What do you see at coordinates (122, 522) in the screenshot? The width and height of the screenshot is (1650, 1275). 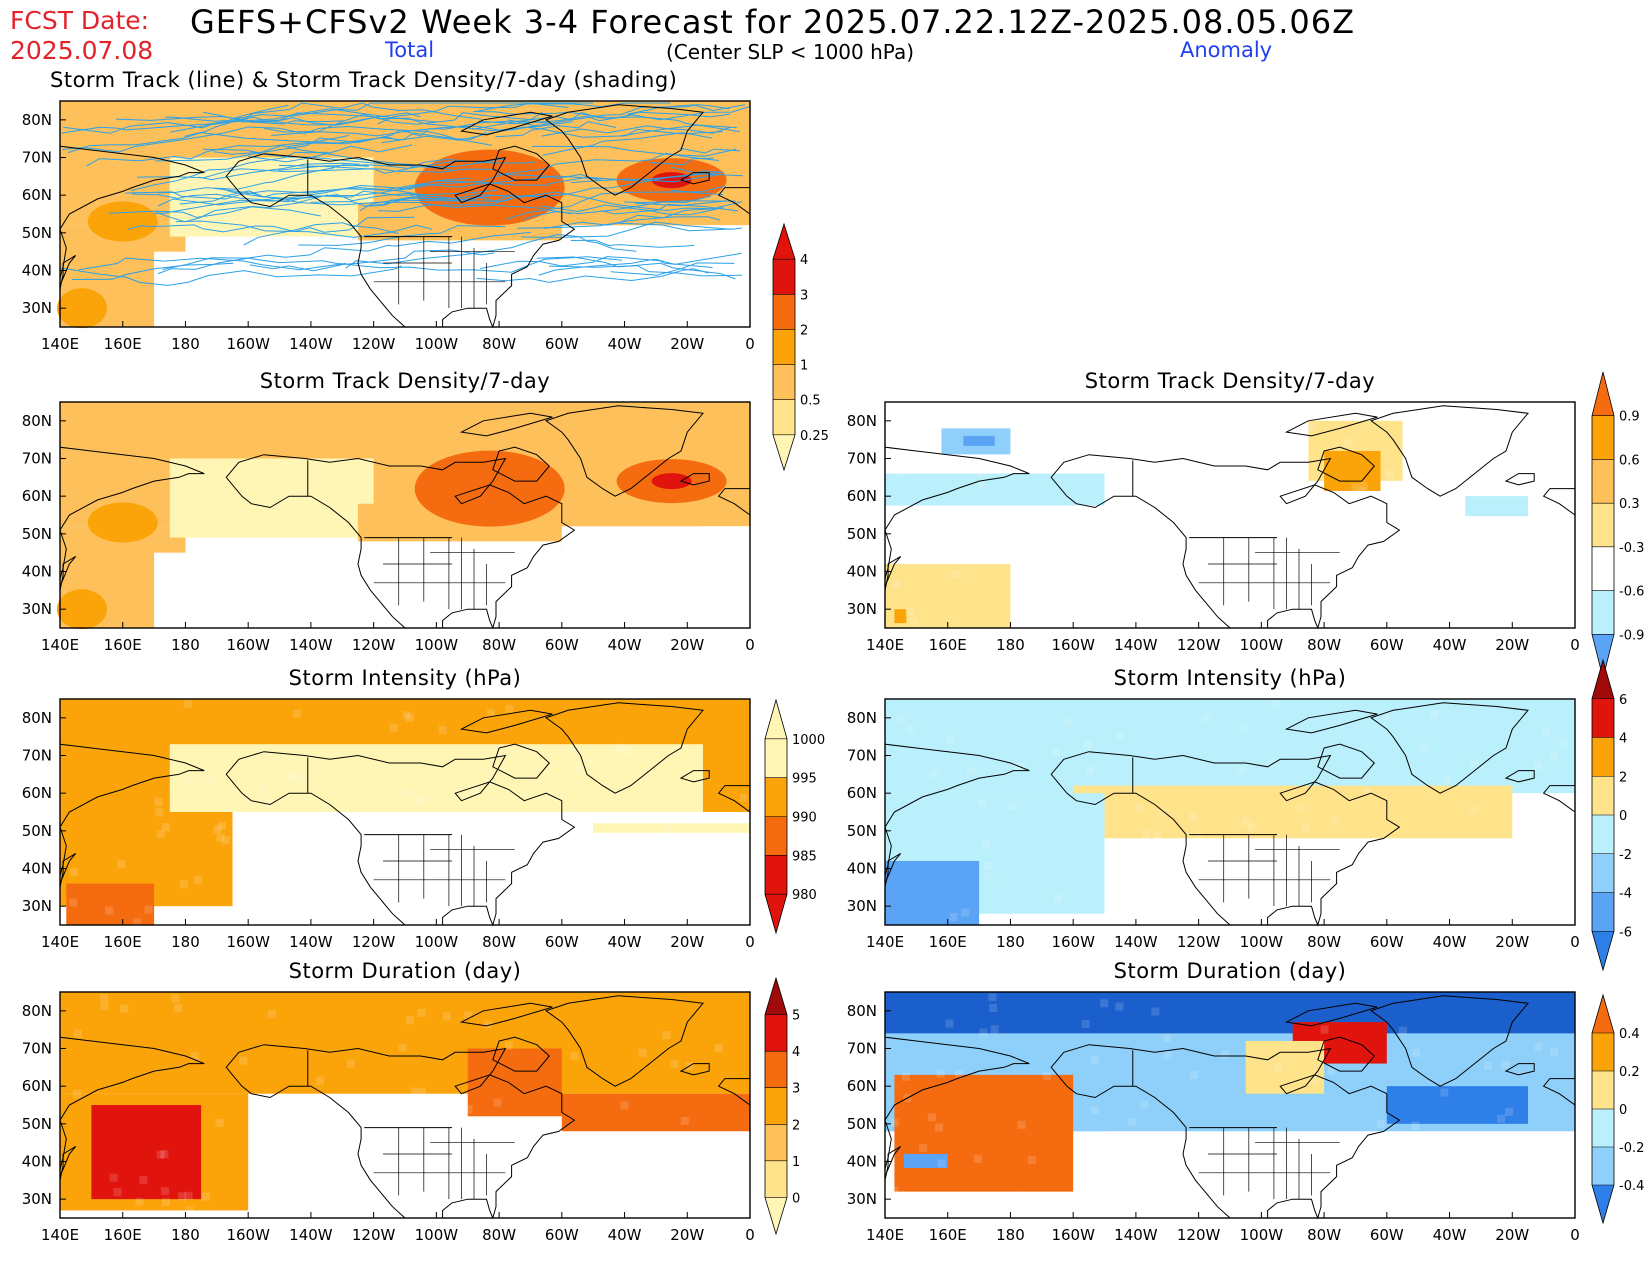 I see `pacific-max` at bounding box center [122, 522].